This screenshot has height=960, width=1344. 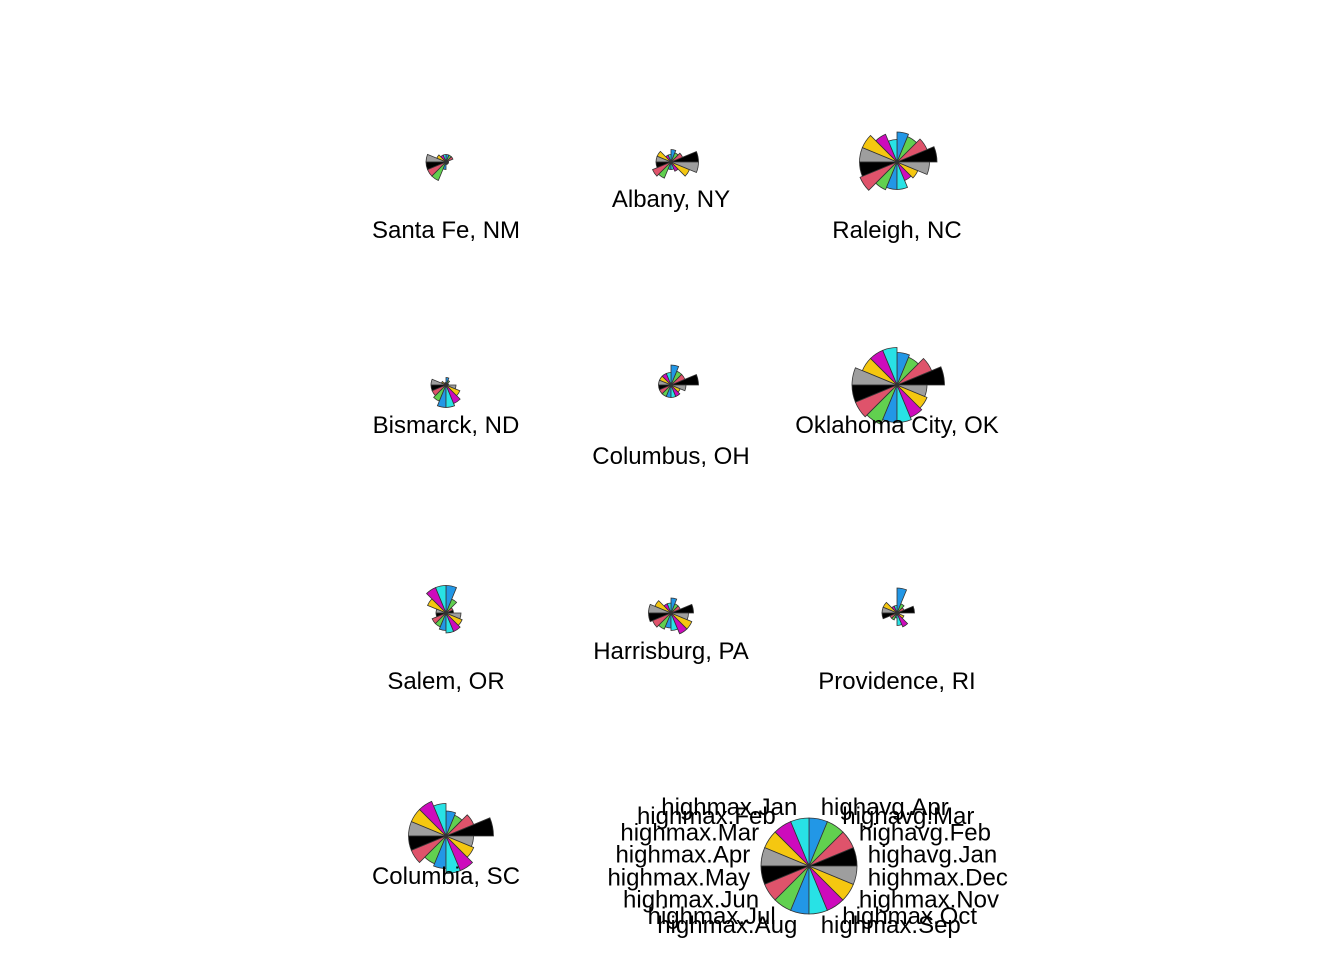 I want to click on star-label: Santa Fe, NM, so click(x=446, y=230).